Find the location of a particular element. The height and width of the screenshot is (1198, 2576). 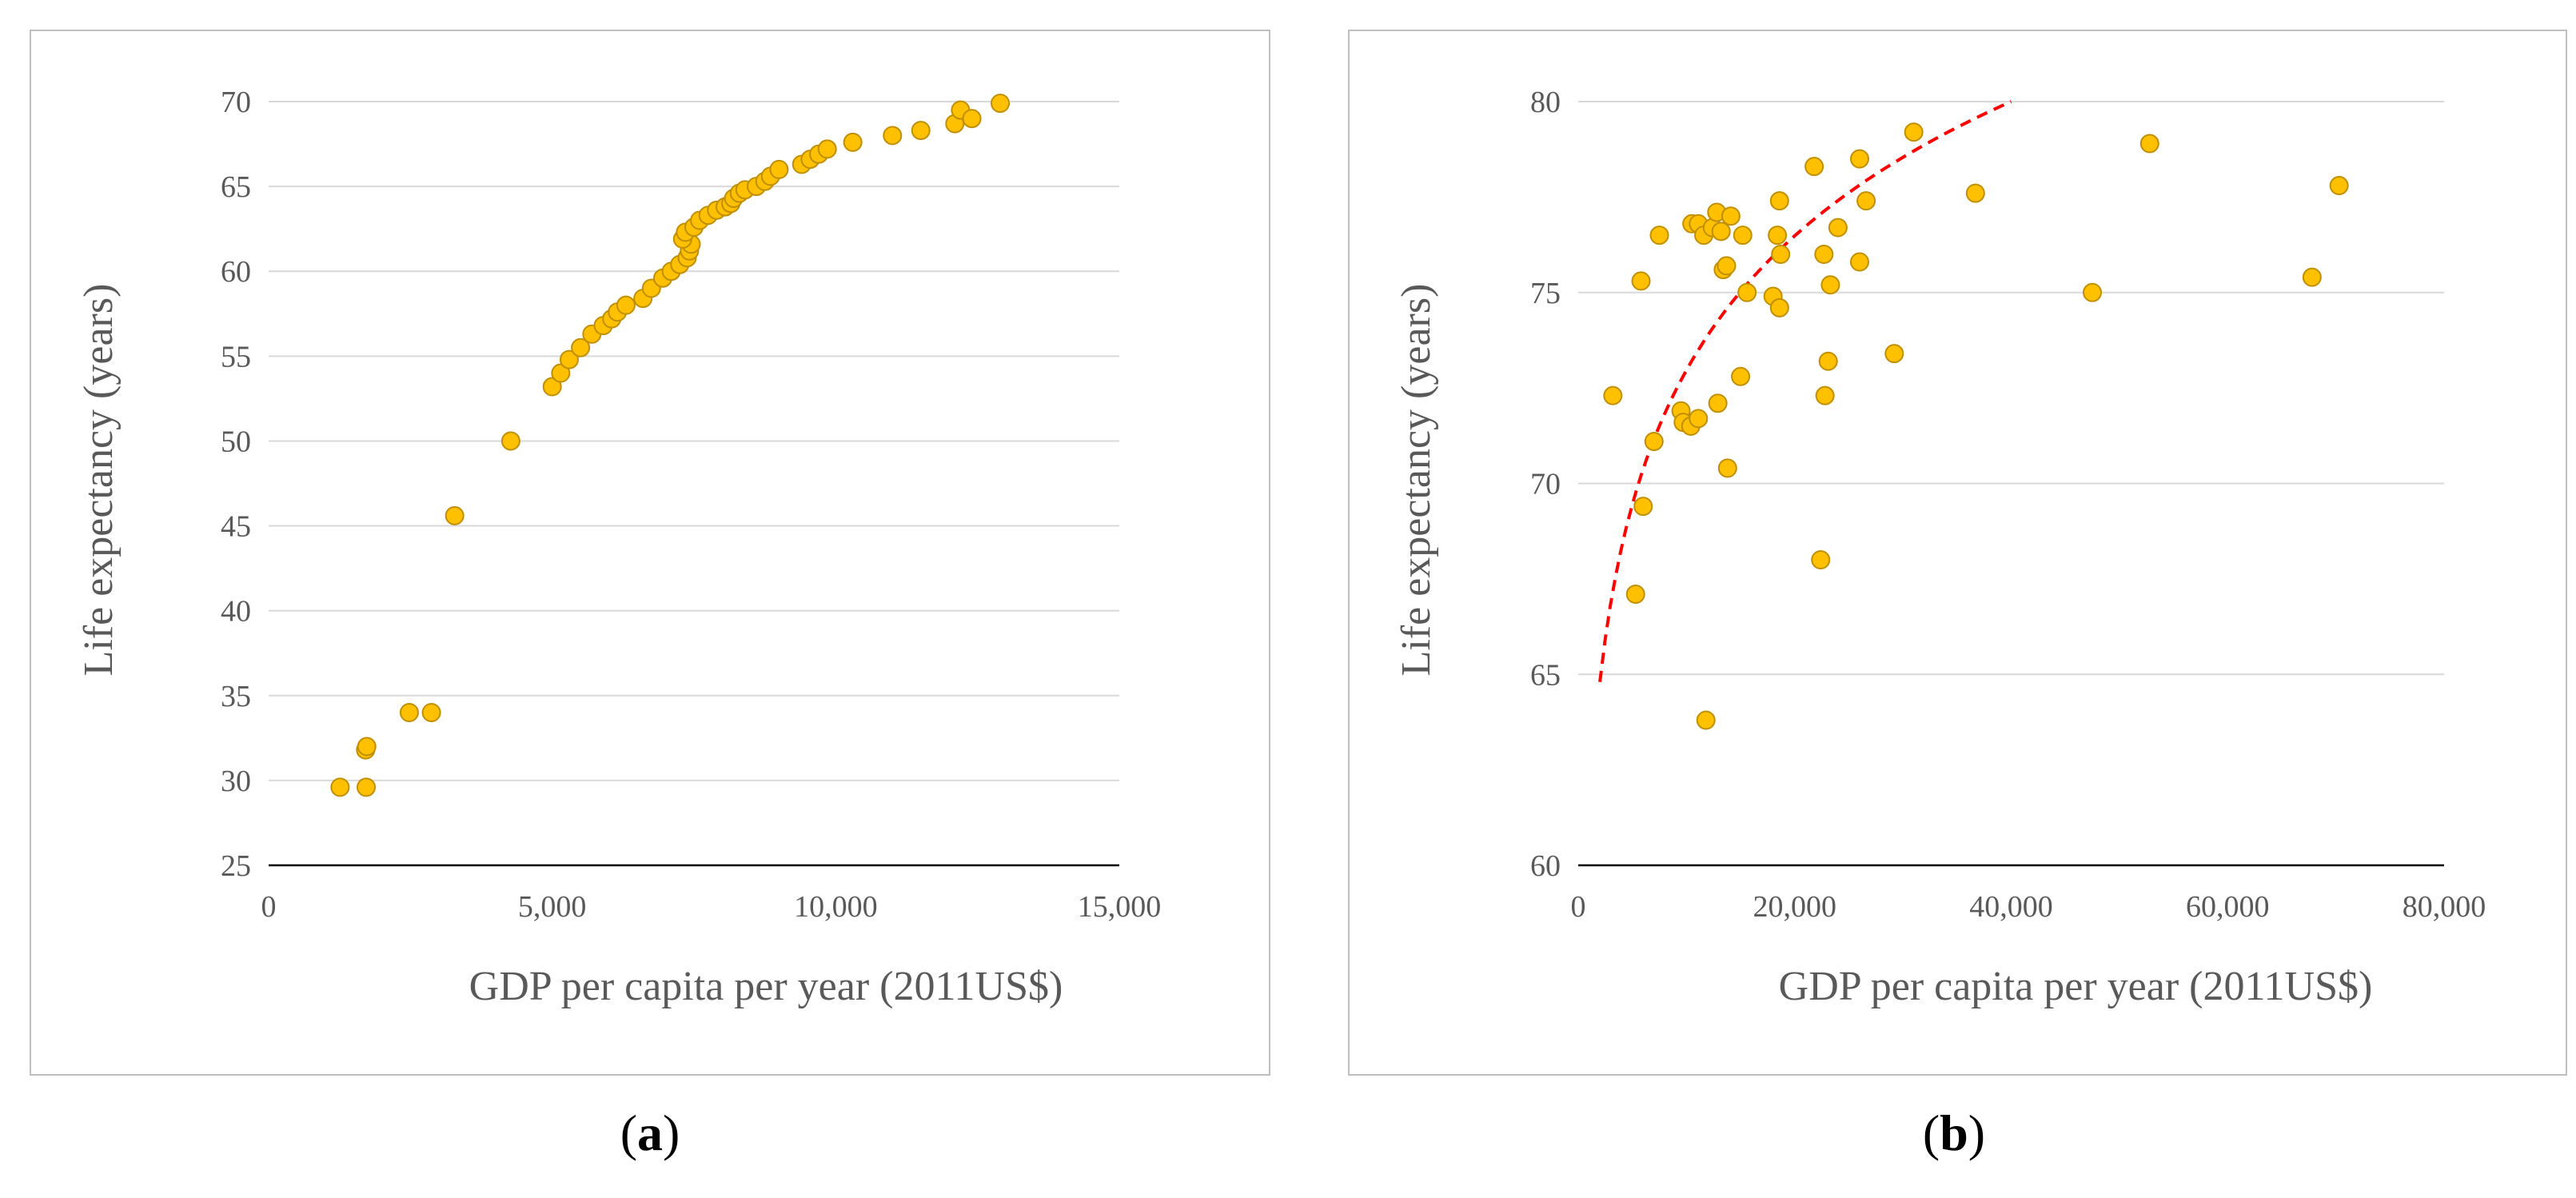

chart-b-x-tick-labels: 0 20,000 40,000 60,000 80,000 is located at coordinates (2028, 907).